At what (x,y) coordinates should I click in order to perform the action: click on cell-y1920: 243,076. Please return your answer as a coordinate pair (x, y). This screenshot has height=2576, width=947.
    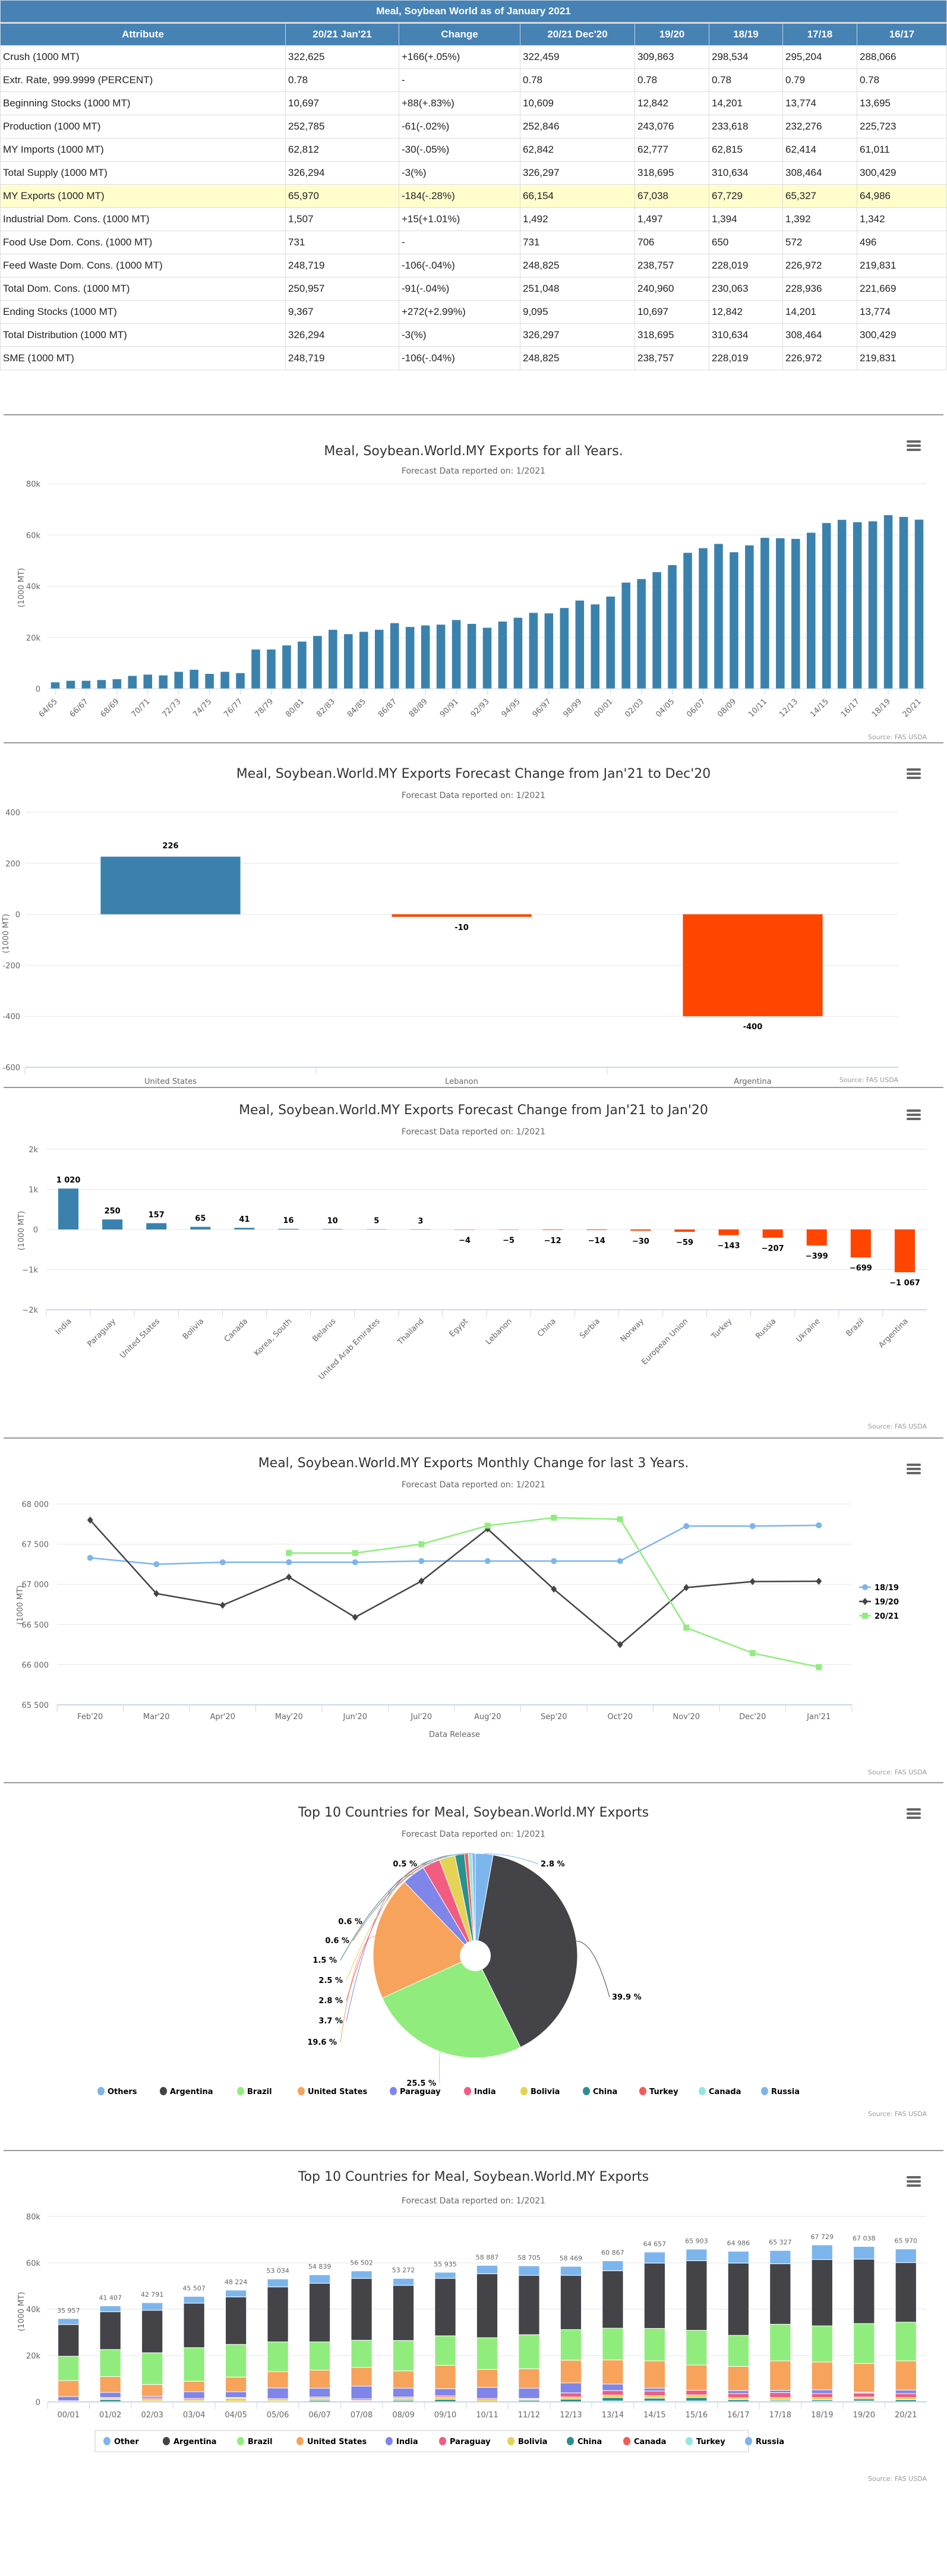
    Looking at the image, I should click on (672, 127).